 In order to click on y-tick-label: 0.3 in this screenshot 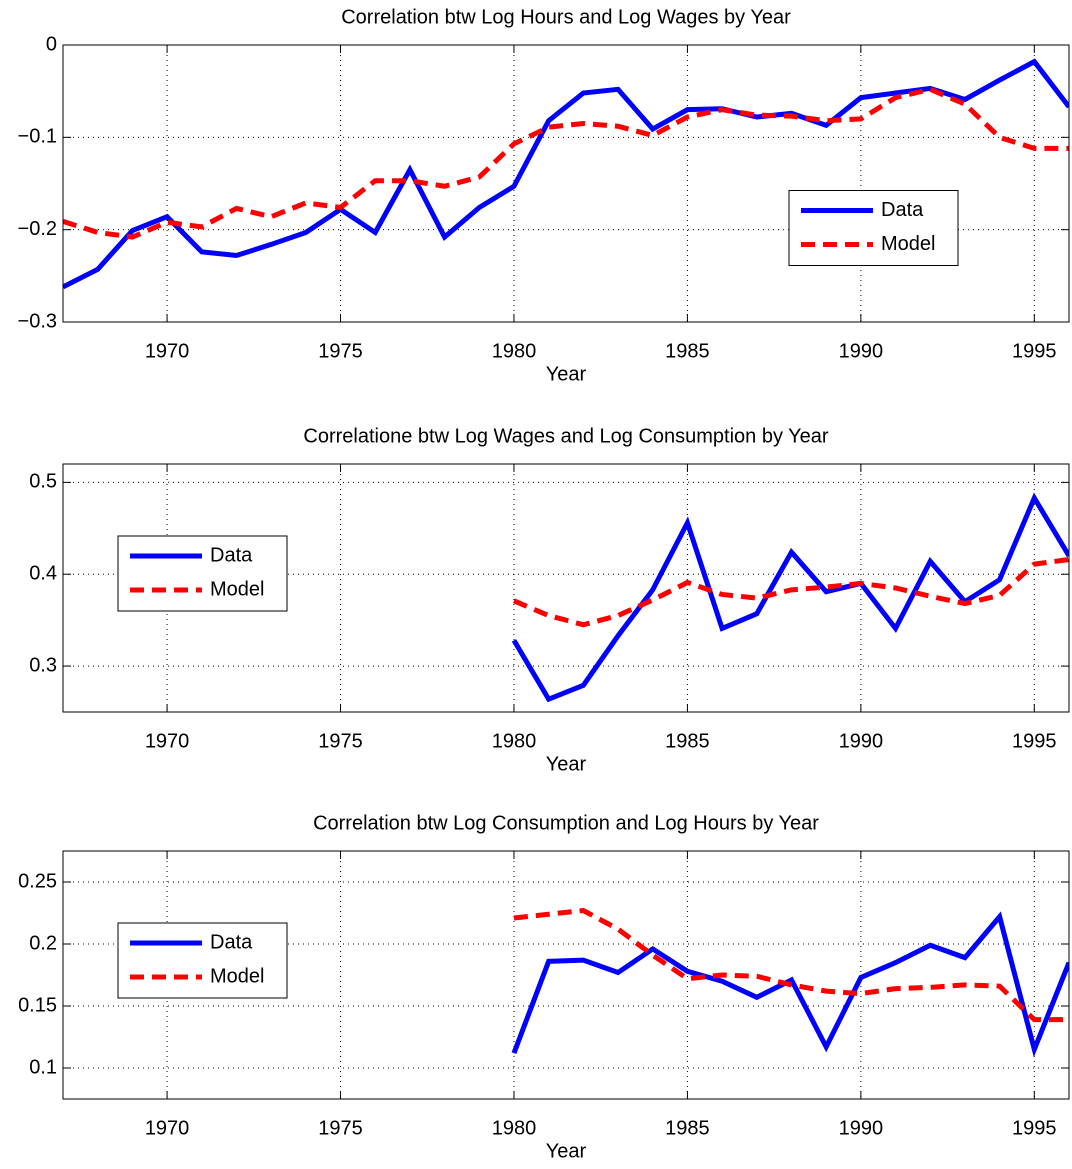, I will do `click(43, 665)`.